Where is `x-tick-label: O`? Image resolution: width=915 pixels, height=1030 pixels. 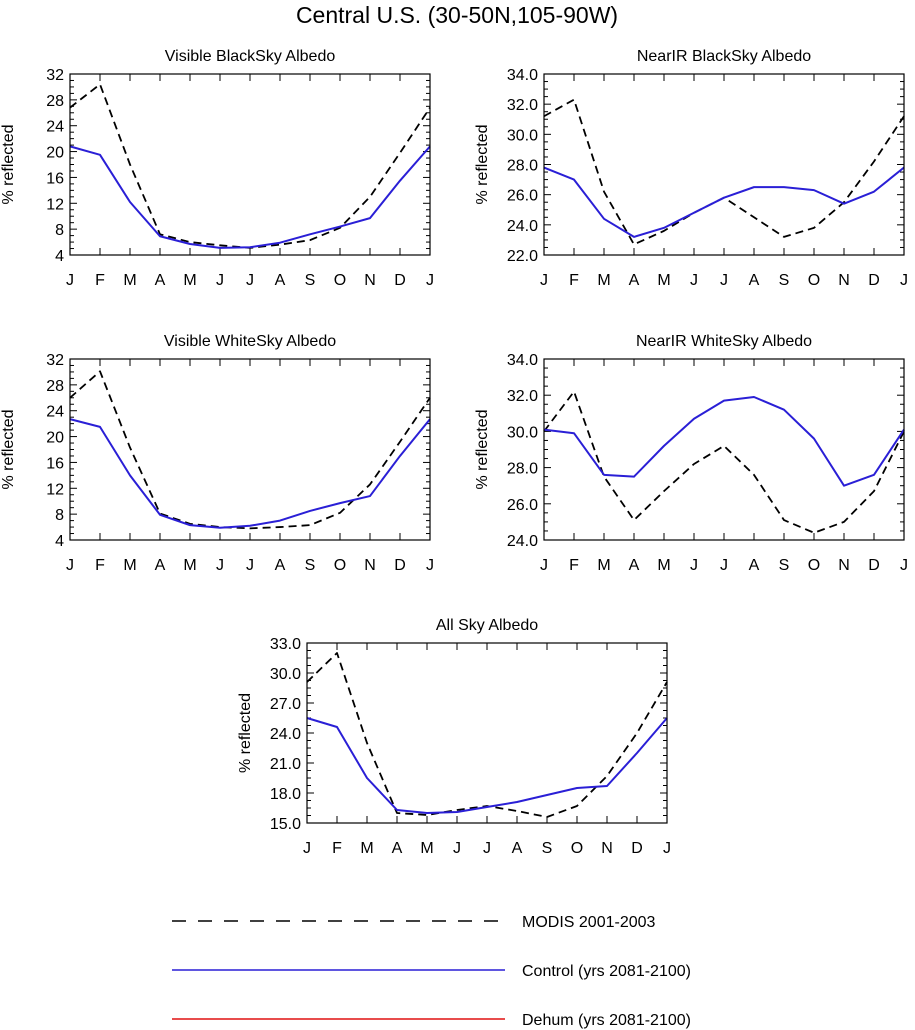 x-tick-label: O is located at coordinates (340, 565).